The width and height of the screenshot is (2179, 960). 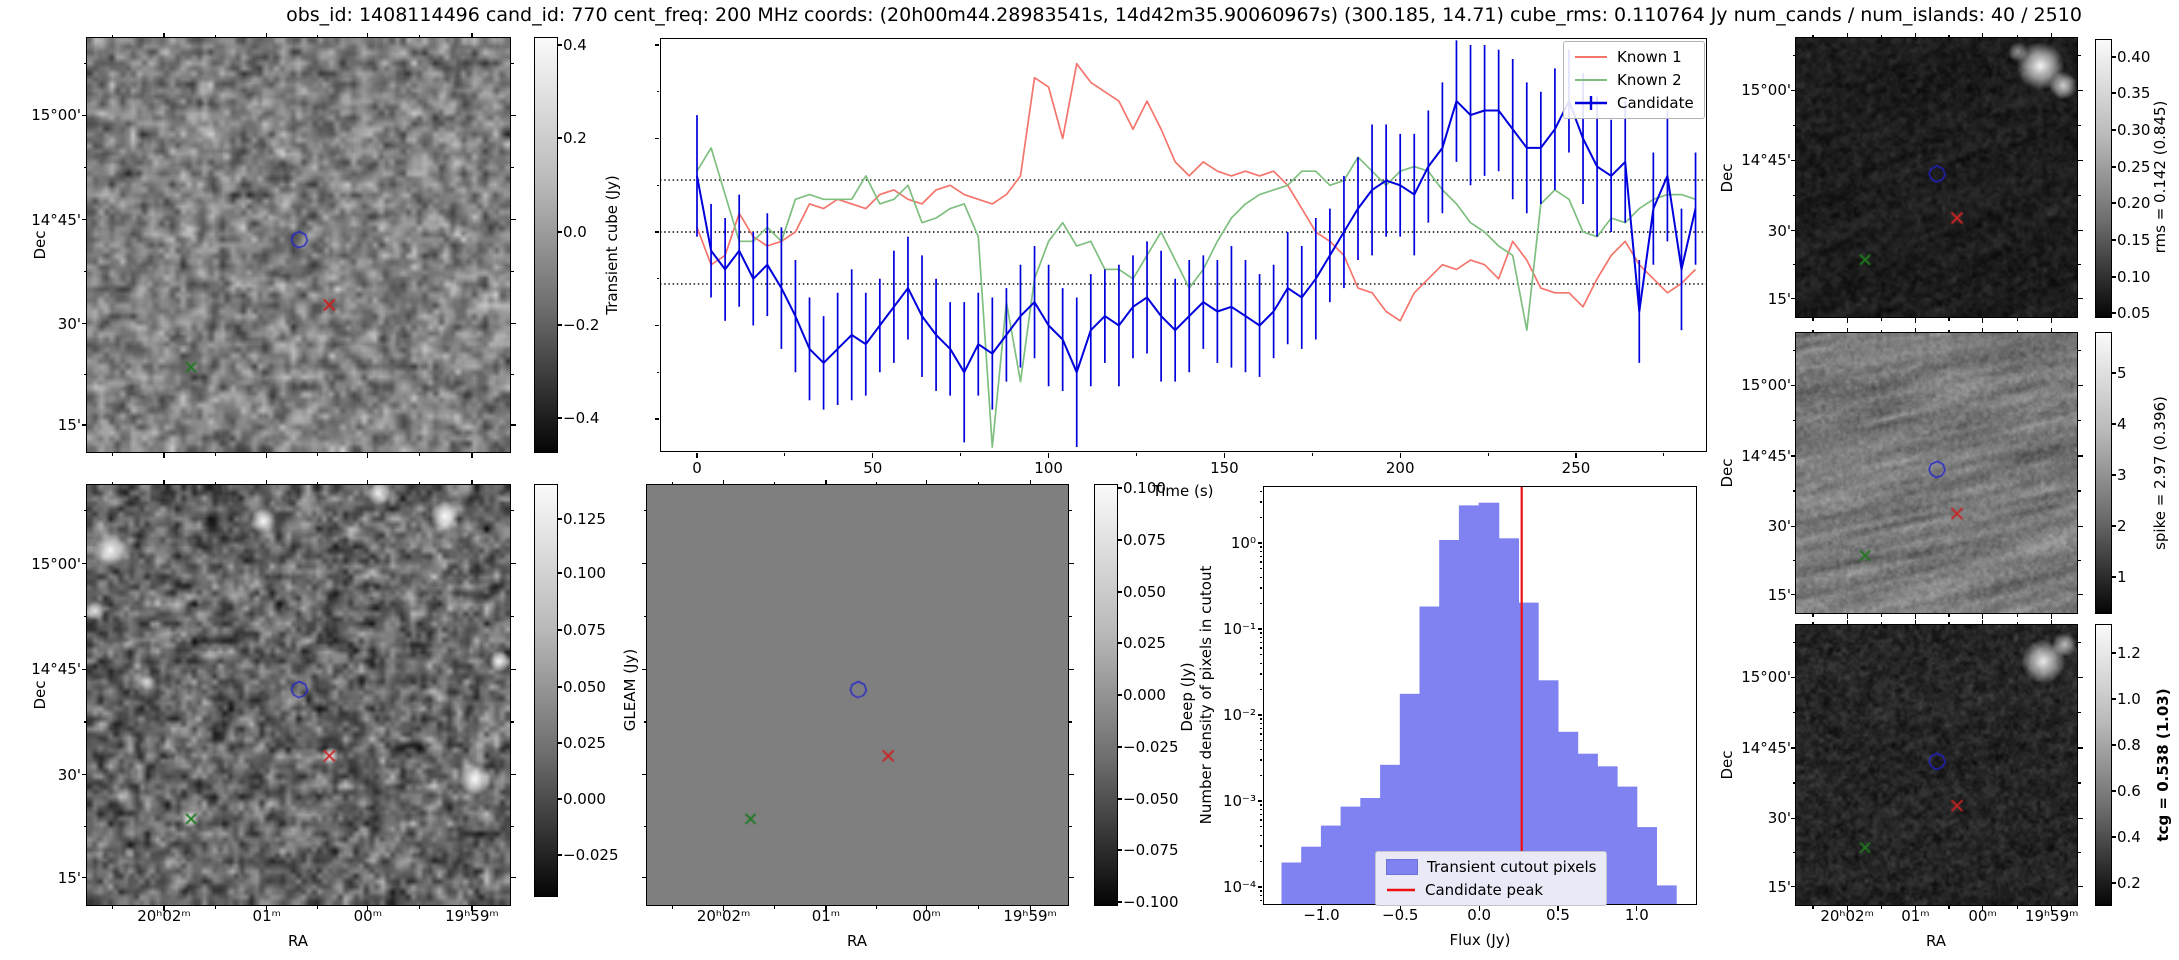 What do you see at coordinates (1634, 80) in the screenshot?
I see `lightcurve-legend: Known 1 Known 2 Candidate` at bounding box center [1634, 80].